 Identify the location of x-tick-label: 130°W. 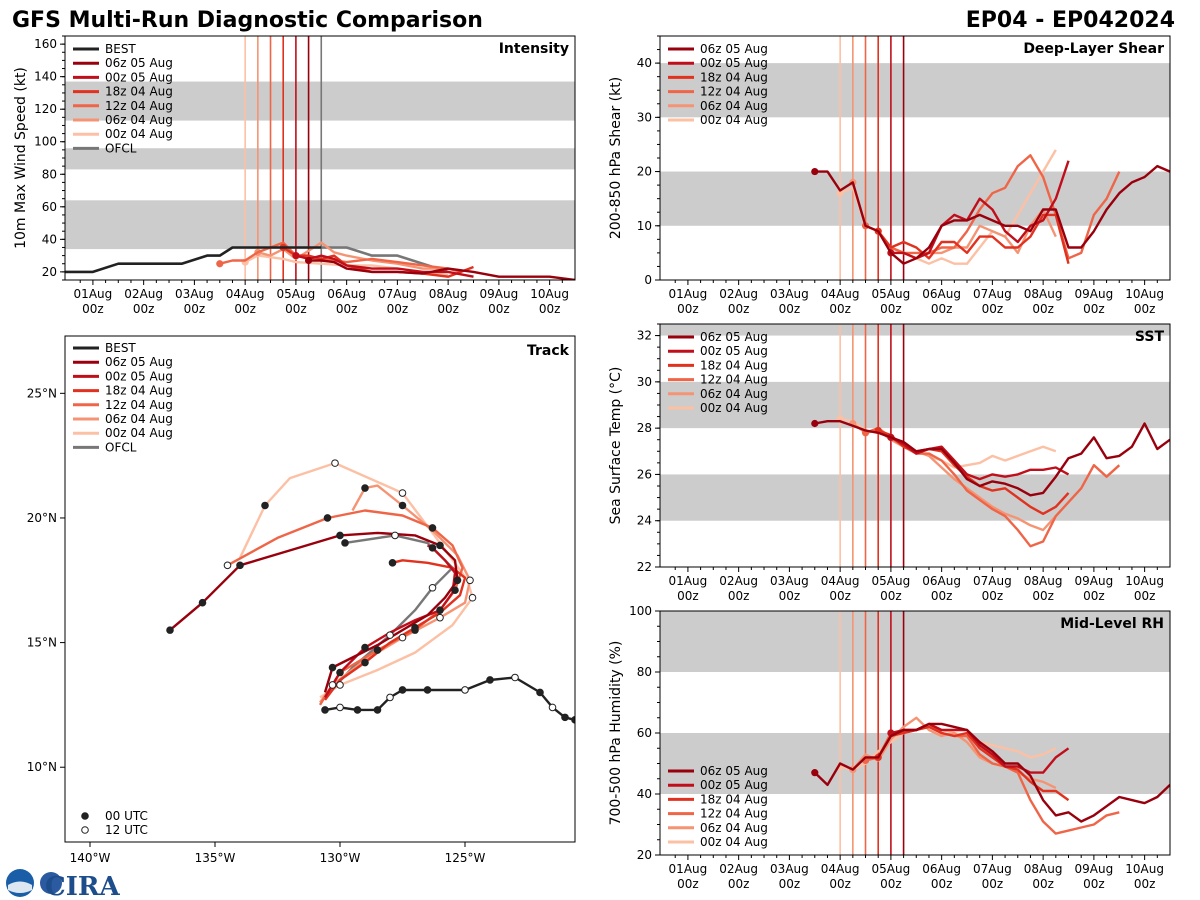
(340, 858).